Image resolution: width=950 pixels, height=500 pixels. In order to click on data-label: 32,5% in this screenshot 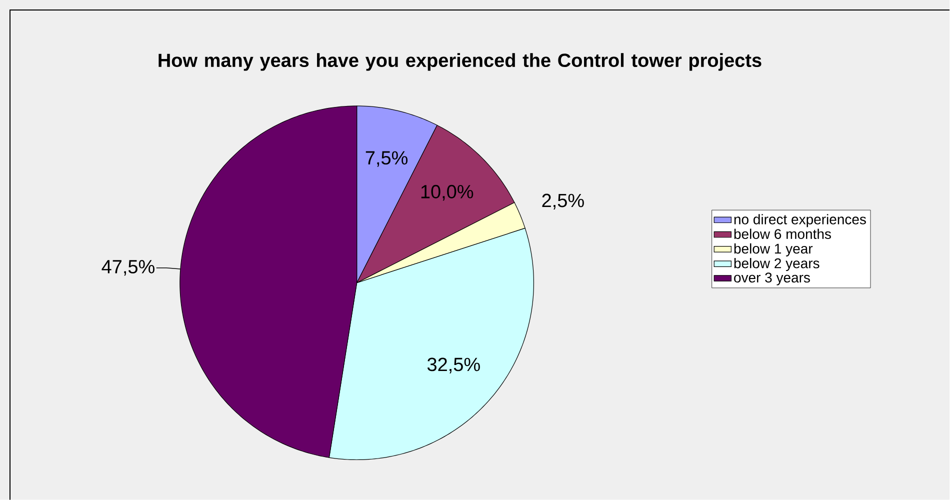, I will do `click(453, 366)`.